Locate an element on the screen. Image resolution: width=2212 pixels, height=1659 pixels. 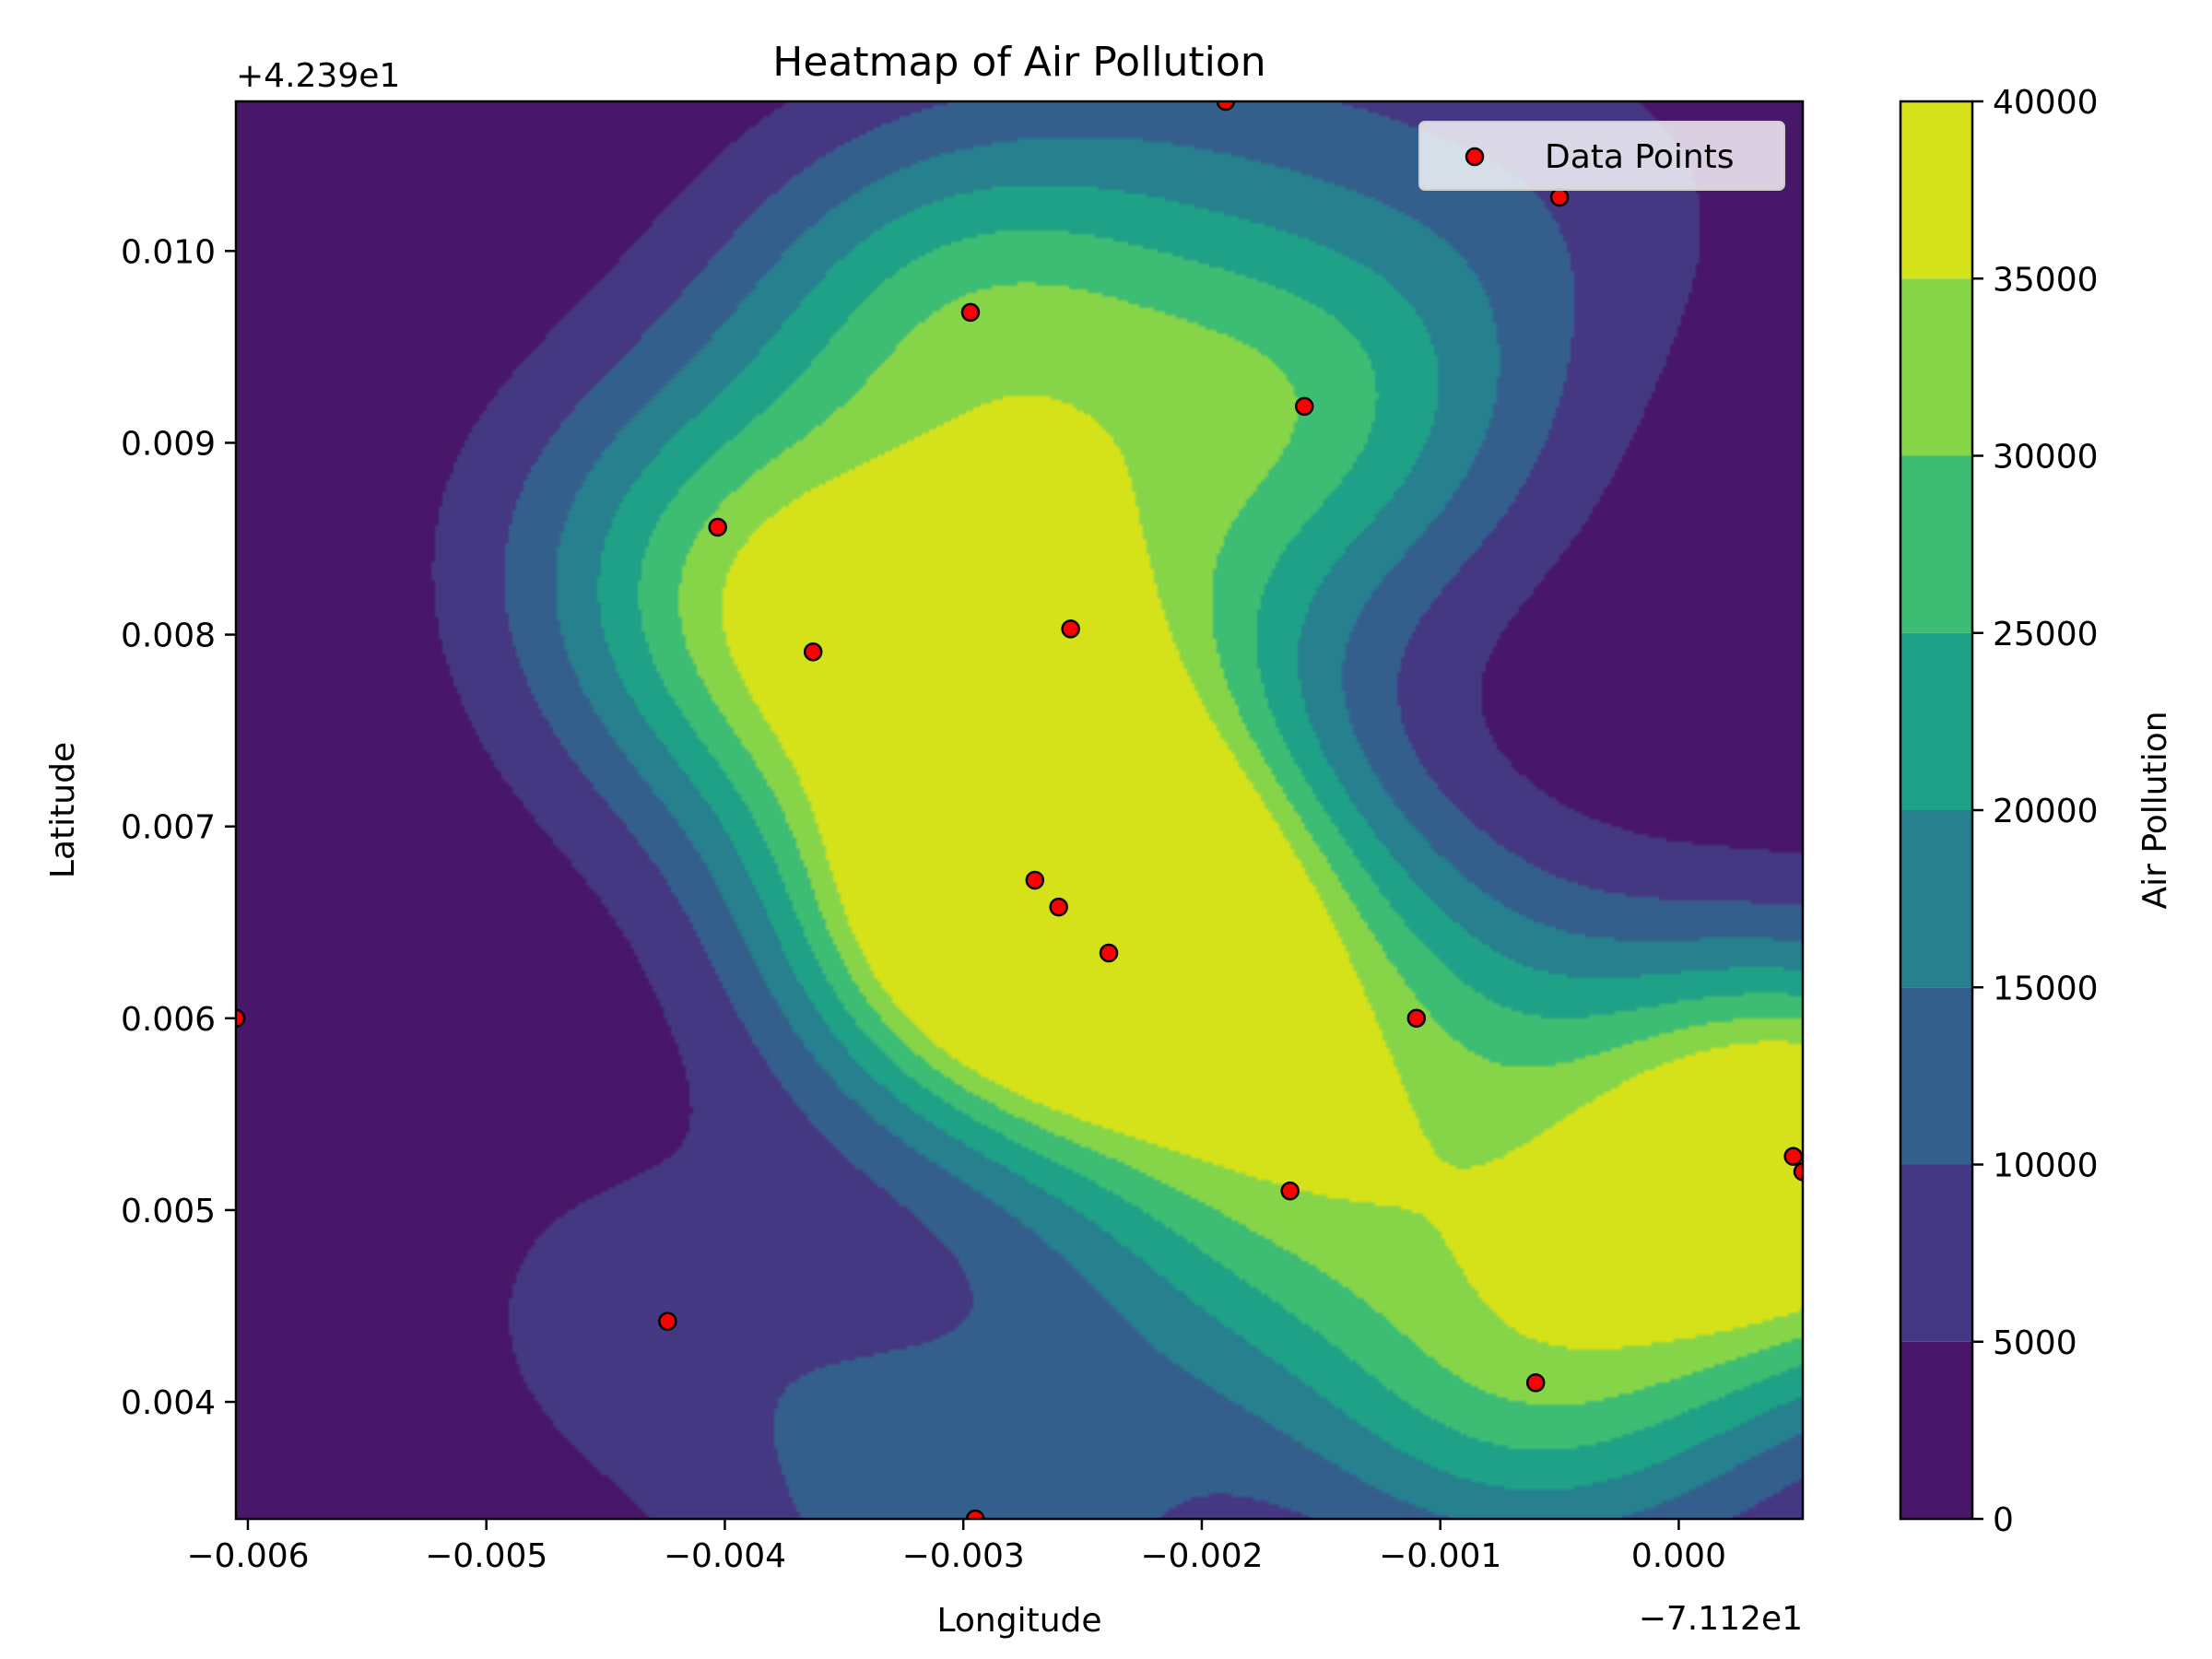
y-tick-label: 0.005 is located at coordinates (168, 1211).